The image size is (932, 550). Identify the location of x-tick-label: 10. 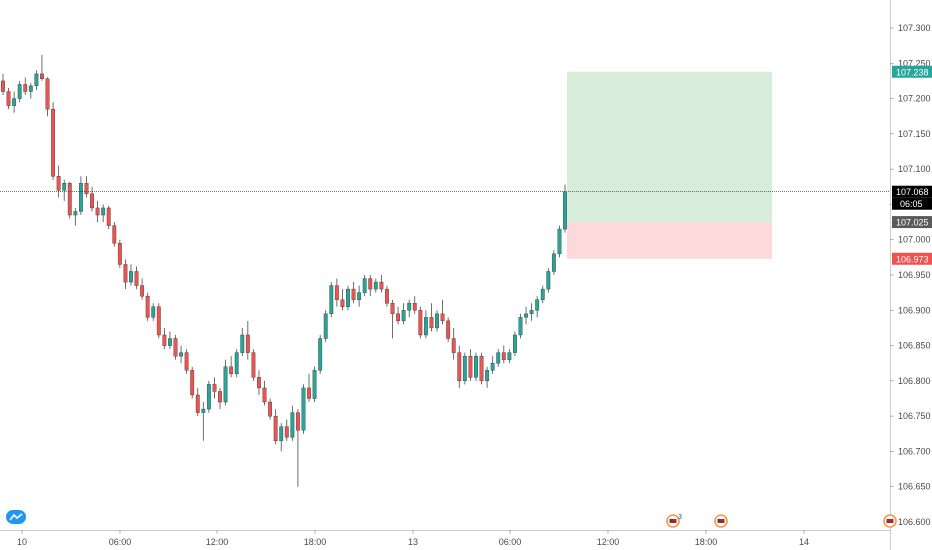
(22, 542).